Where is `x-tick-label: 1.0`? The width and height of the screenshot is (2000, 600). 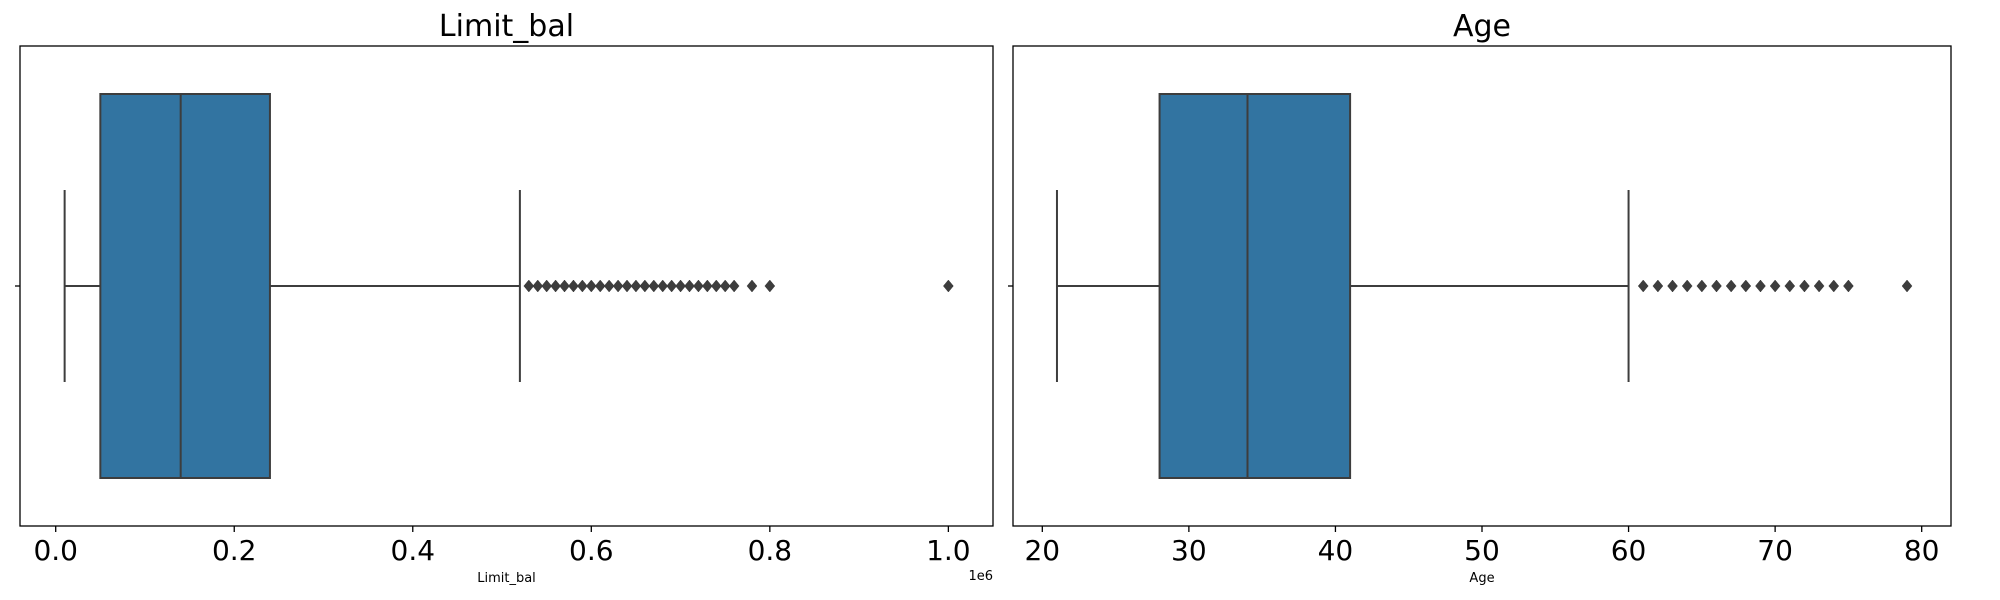
x-tick-label: 1.0 is located at coordinates (948, 550).